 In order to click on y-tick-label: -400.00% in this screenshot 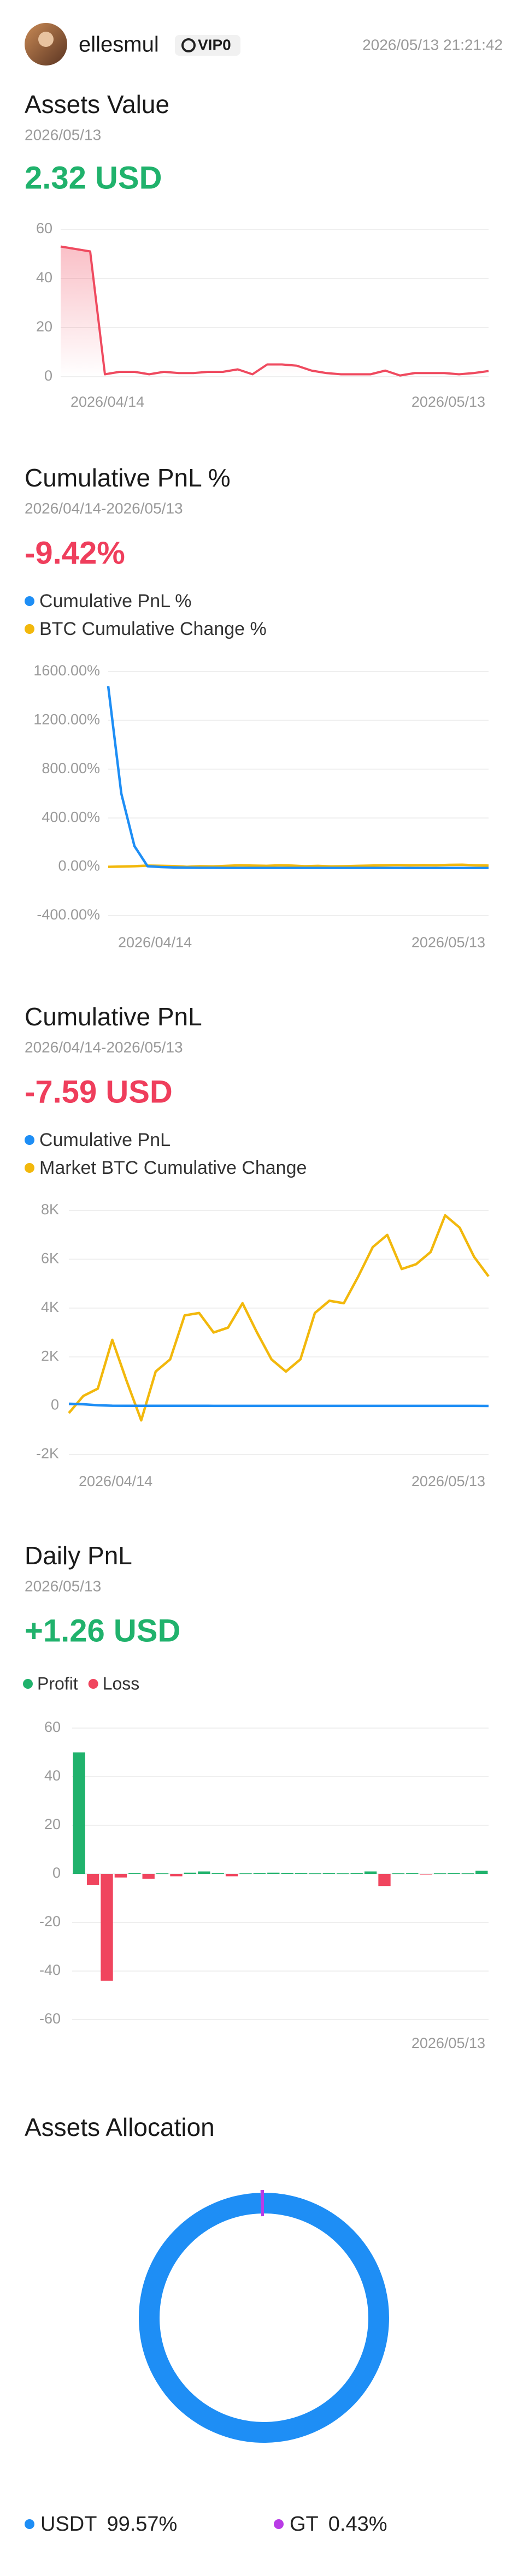, I will do `click(68, 914)`.